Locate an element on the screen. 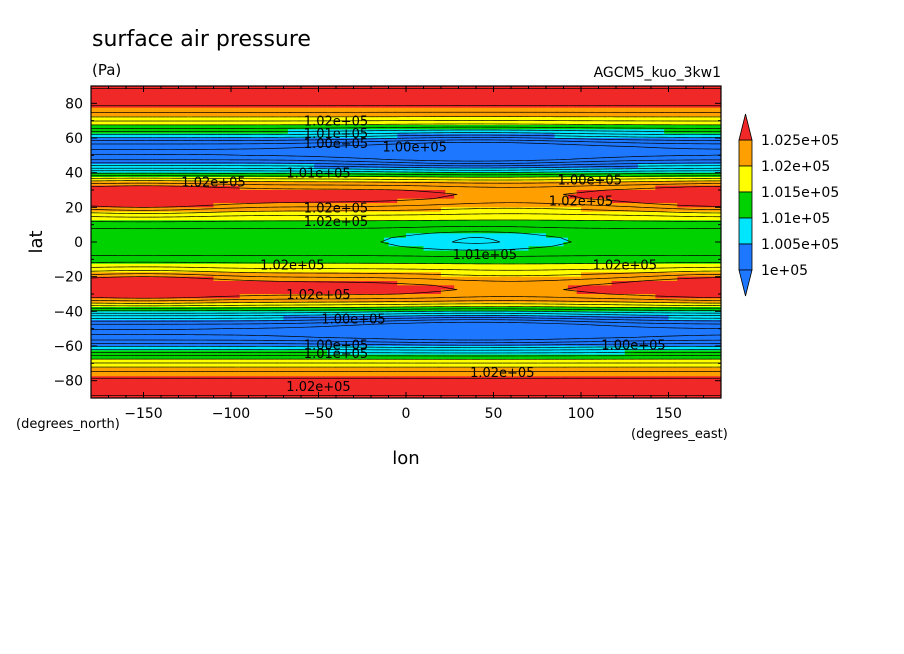  chart-title: surface air pressure is located at coordinates (201, 39).